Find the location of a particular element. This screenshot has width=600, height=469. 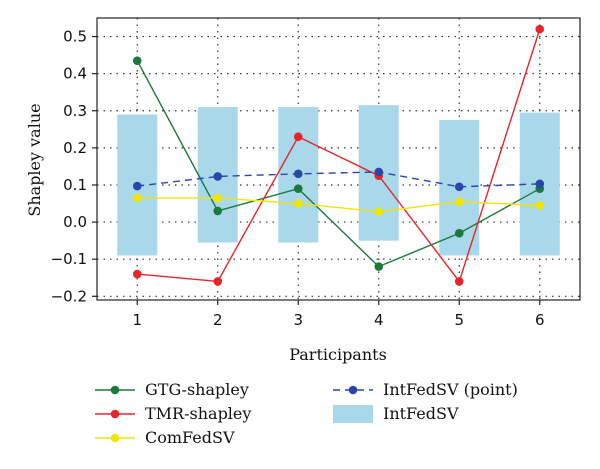

legend-label-0: GTG-shapley is located at coordinates (197, 389).